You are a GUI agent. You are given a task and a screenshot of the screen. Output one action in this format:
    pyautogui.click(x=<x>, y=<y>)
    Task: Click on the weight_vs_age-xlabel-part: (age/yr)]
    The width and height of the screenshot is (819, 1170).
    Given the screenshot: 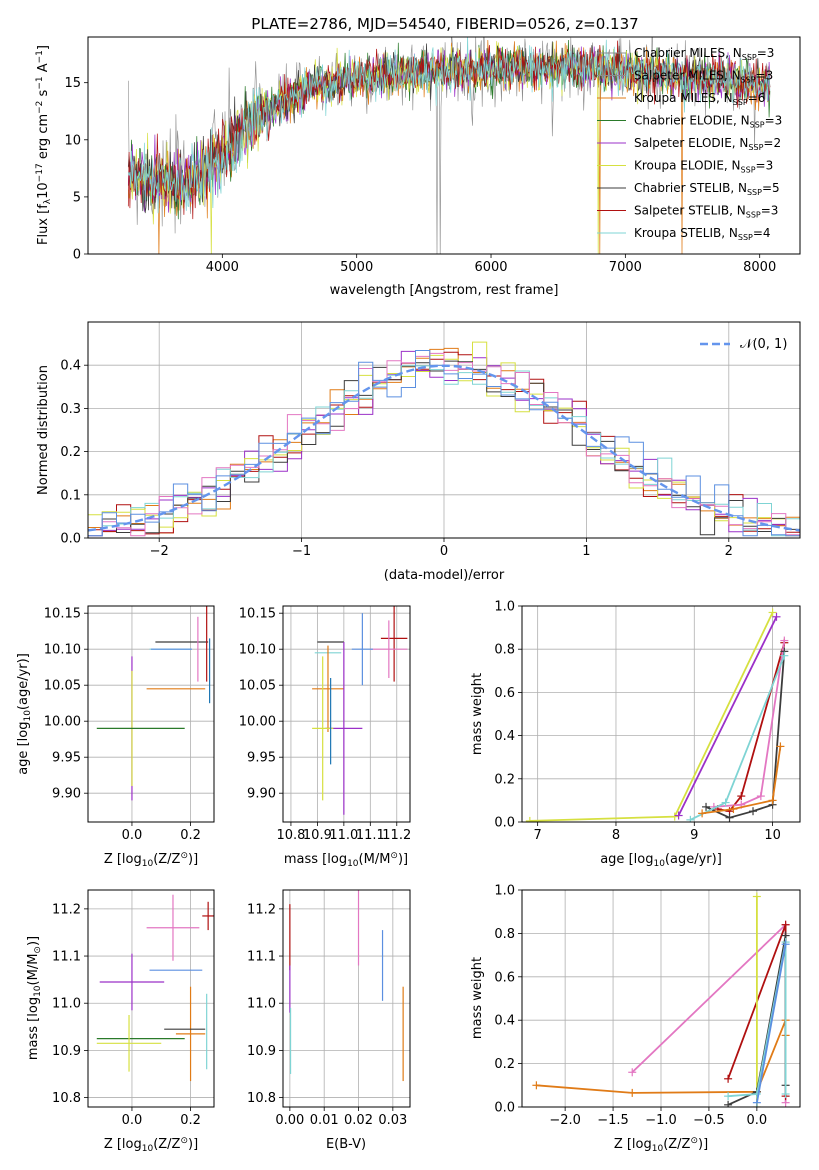 What is the action you would take?
    pyautogui.click(x=693, y=859)
    